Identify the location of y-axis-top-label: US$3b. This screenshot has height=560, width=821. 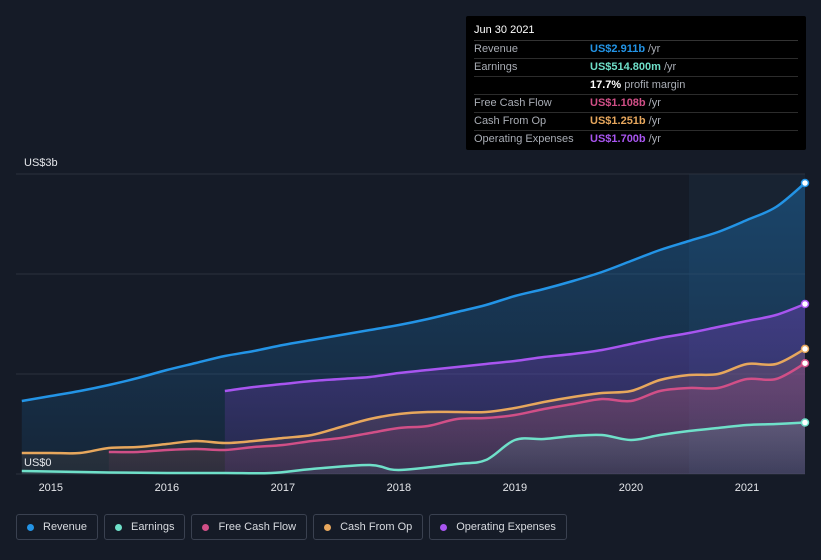
(41, 163).